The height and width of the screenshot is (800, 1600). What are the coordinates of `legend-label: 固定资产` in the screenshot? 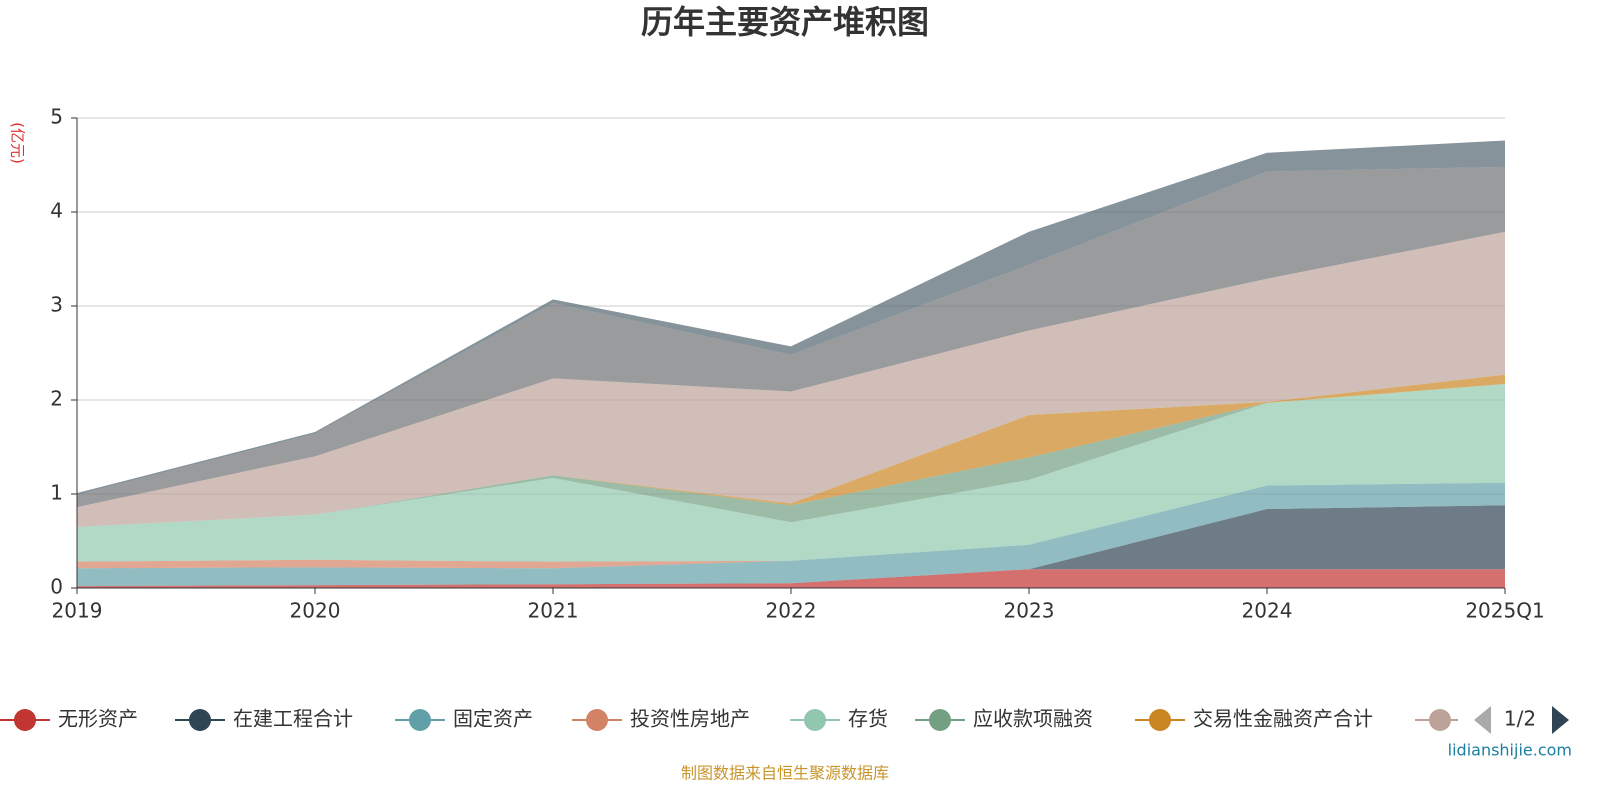 It's located at (493, 719).